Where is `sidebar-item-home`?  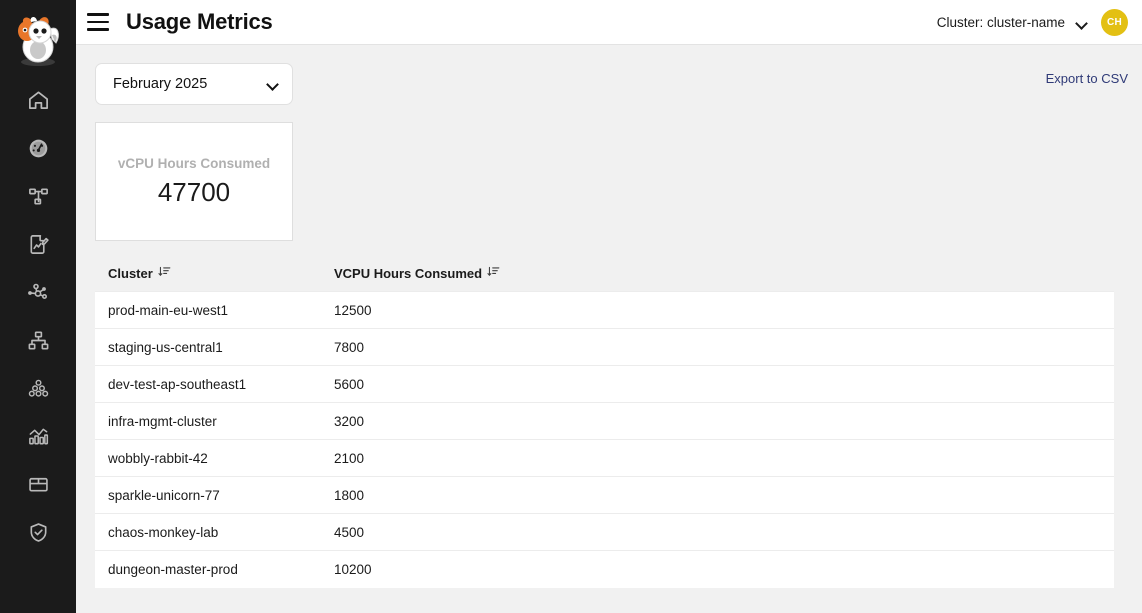 sidebar-item-home is located at coordinates (38, 100).